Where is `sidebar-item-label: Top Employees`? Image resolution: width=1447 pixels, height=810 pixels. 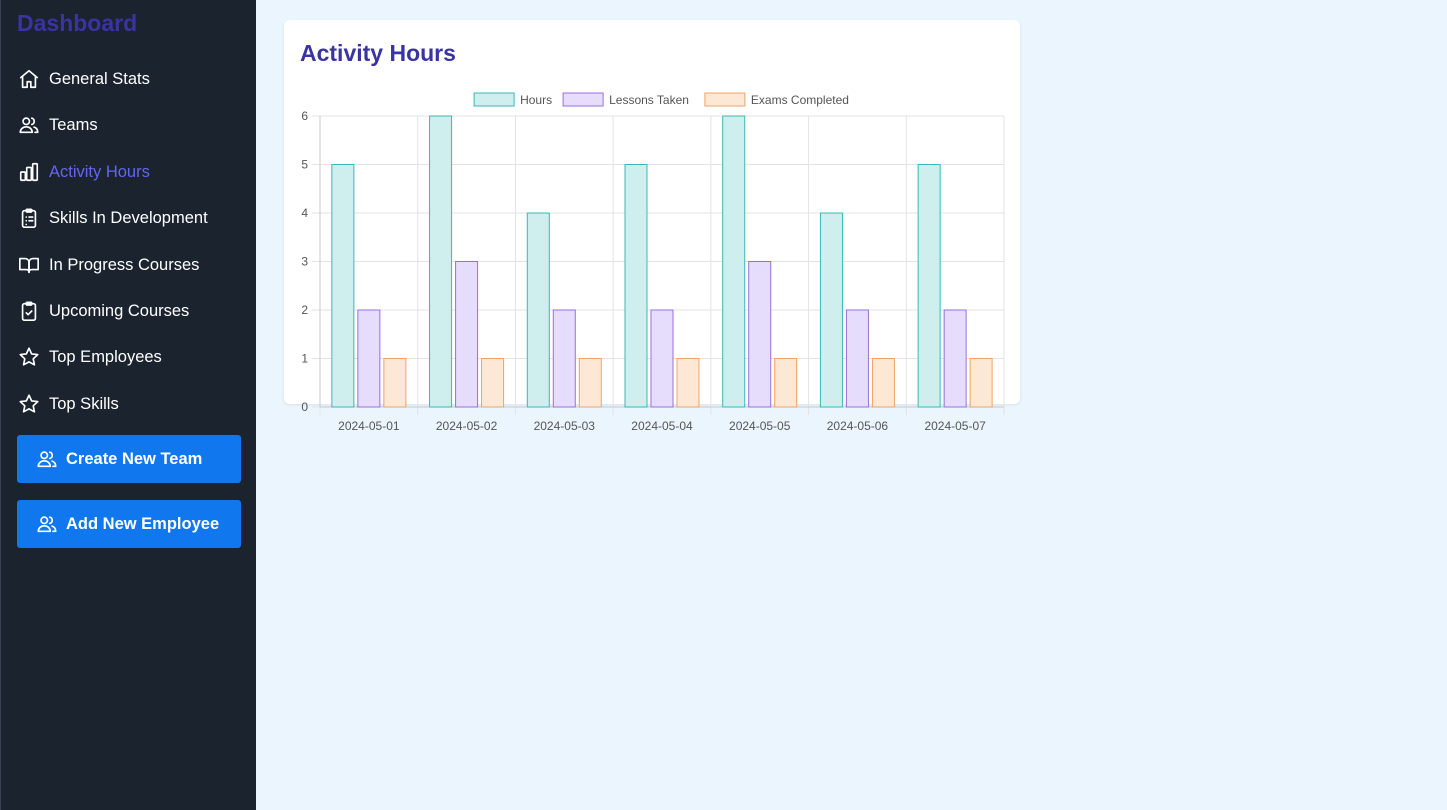 sidebar-item-label: Top Employees is located at coordinates (105, 356).